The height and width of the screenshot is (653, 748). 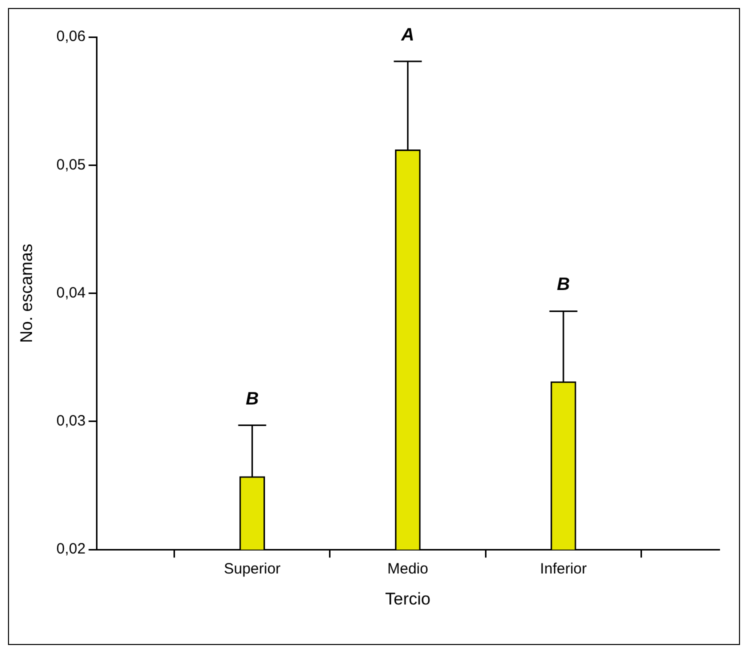 What do you see at coordinates (71, 165) in the screenshot?
I see `y-tick-label: 0,05` at bounding box center [71, 165].